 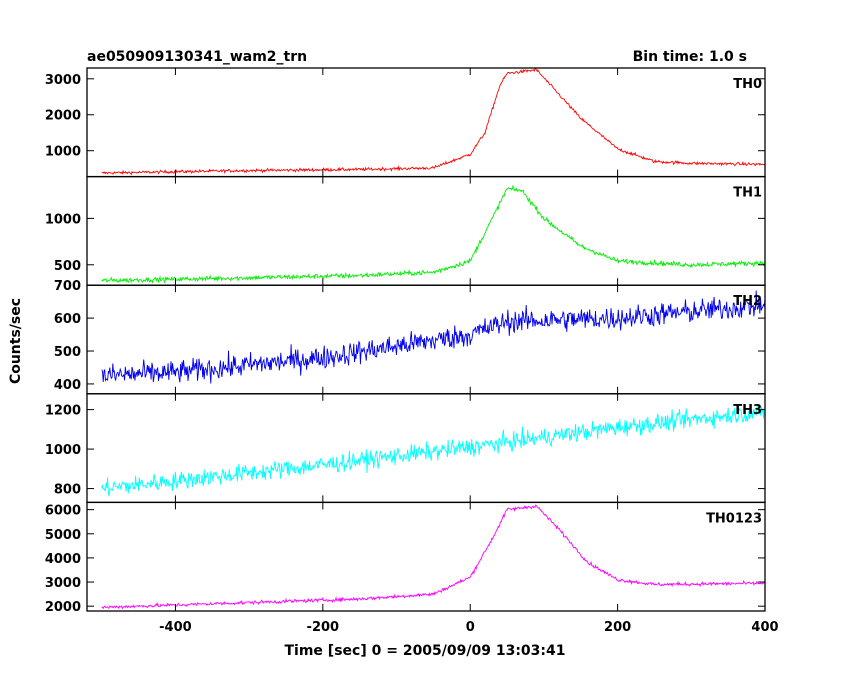 I want to click on panel-label-th0123: TH0123, so click(x=734, y=518).